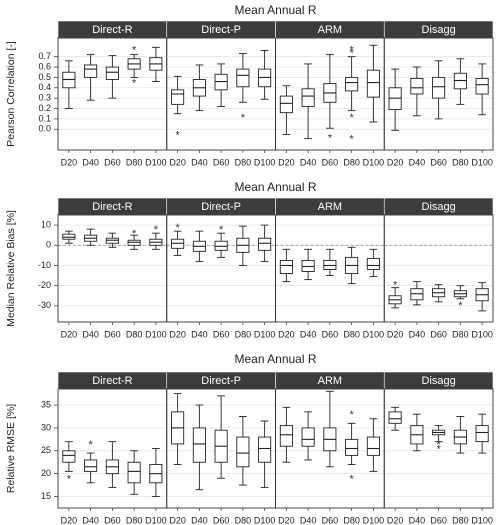 This screenshot has width=500, height=525. Describe the element at coordinates (44, 98) in the screenshot. I see `y-tick-label: 0.3` at that location.